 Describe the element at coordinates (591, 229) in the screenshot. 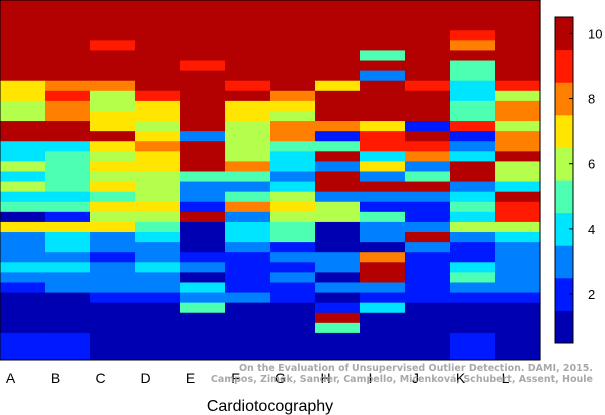

I see `colorbar-tick-label: 4` at that location.